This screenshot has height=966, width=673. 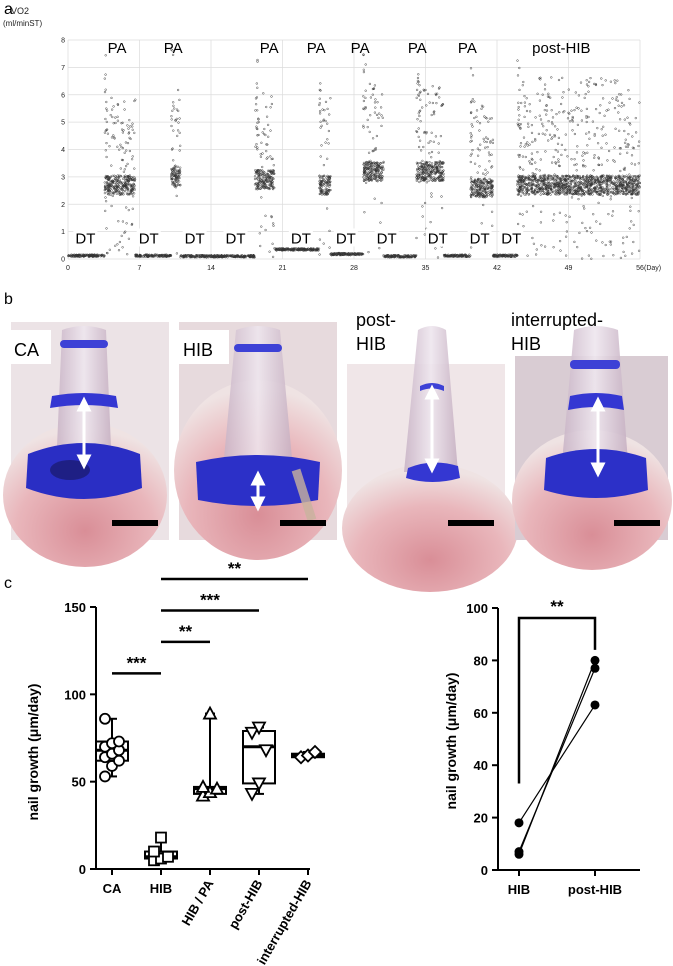 I want to click on panel-a-annotation-bg, so click(x=386, y=237).